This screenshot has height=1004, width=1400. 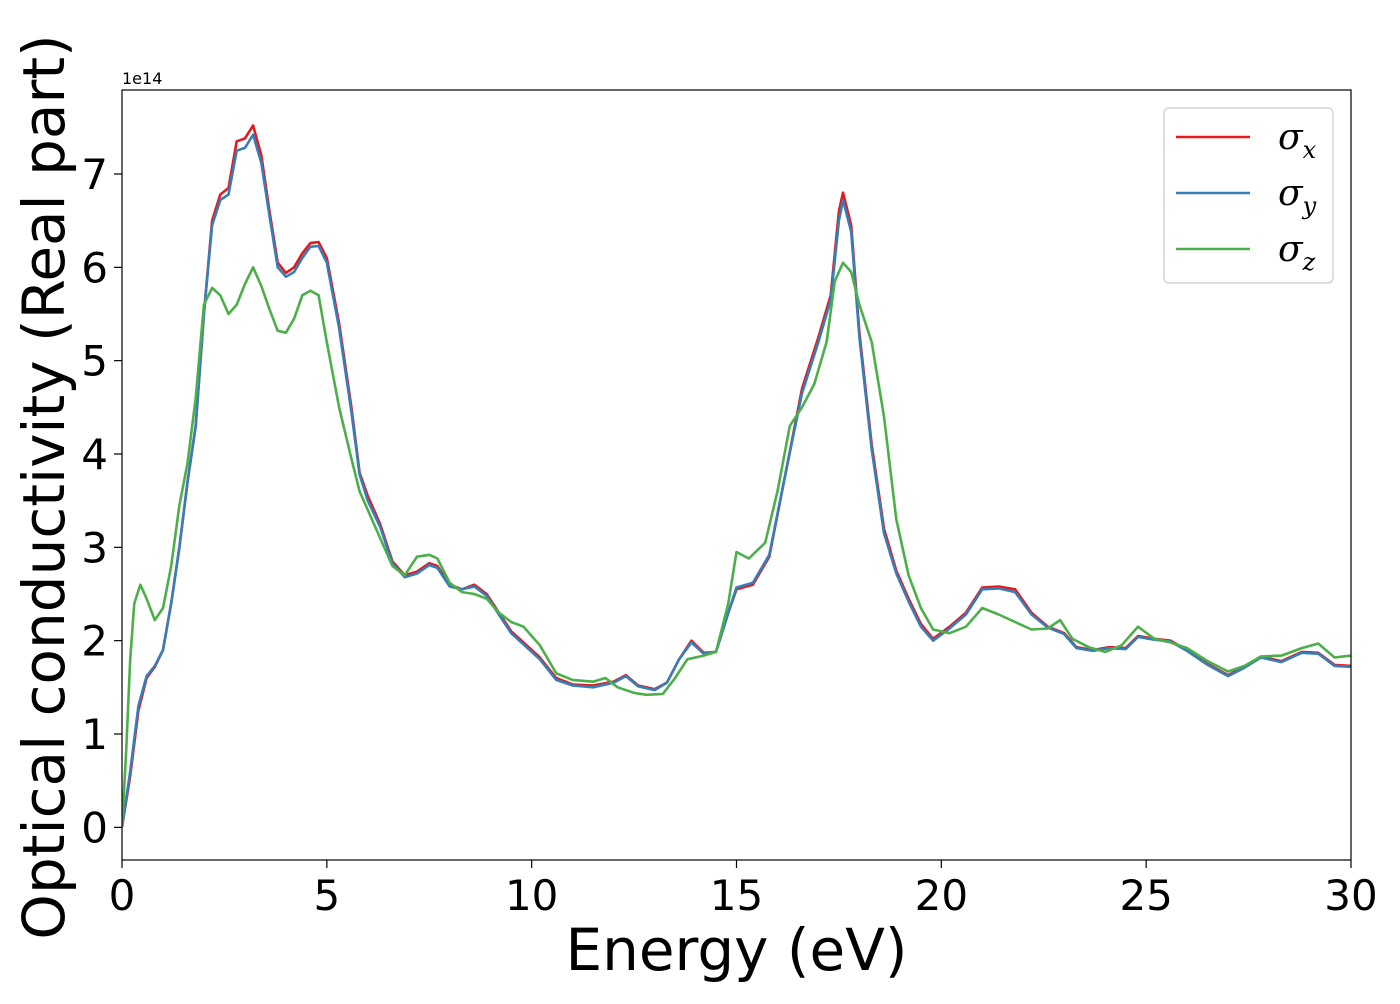 What do you see at coordinates (101, 501) in the screenshot?
I see `y-axis: 0 1 2 3 4 5 6 7` at bounding box center [101, 501].